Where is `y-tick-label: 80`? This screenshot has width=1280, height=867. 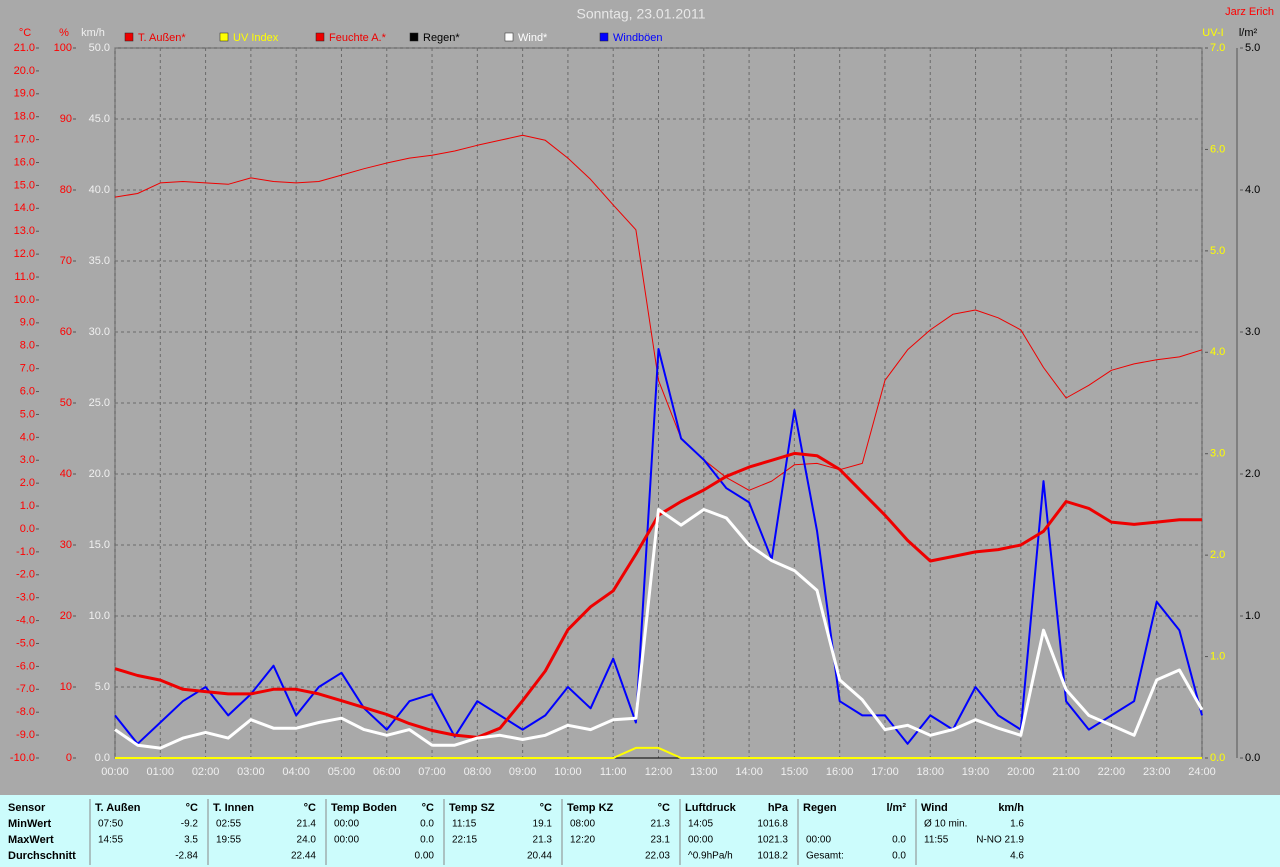
y-tick-label: 80 is located at coordinates (66, 190).